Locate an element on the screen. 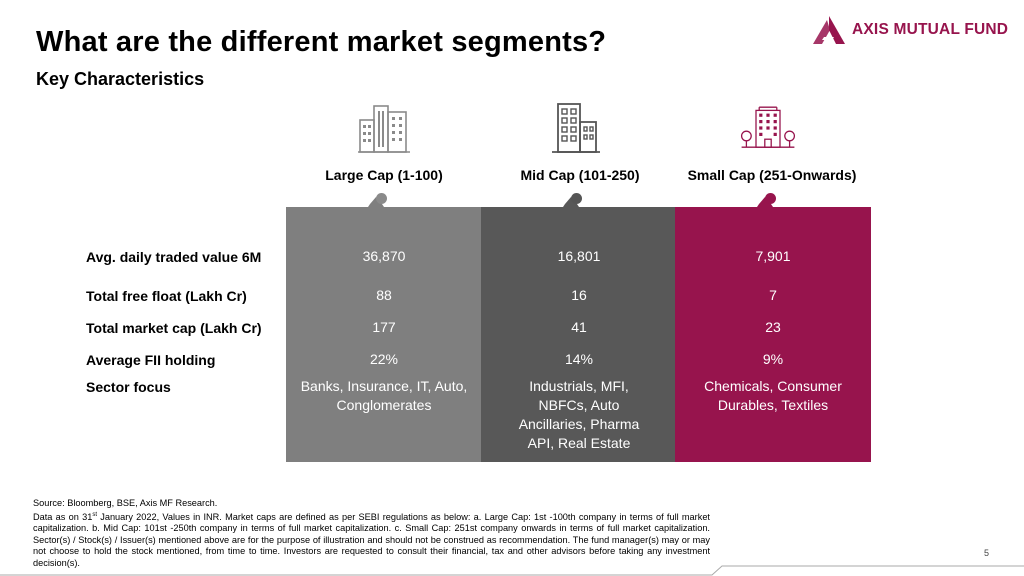  column-heading-small-cap: Small Cap (251-Onwards) is located at coordinates (772, 175).